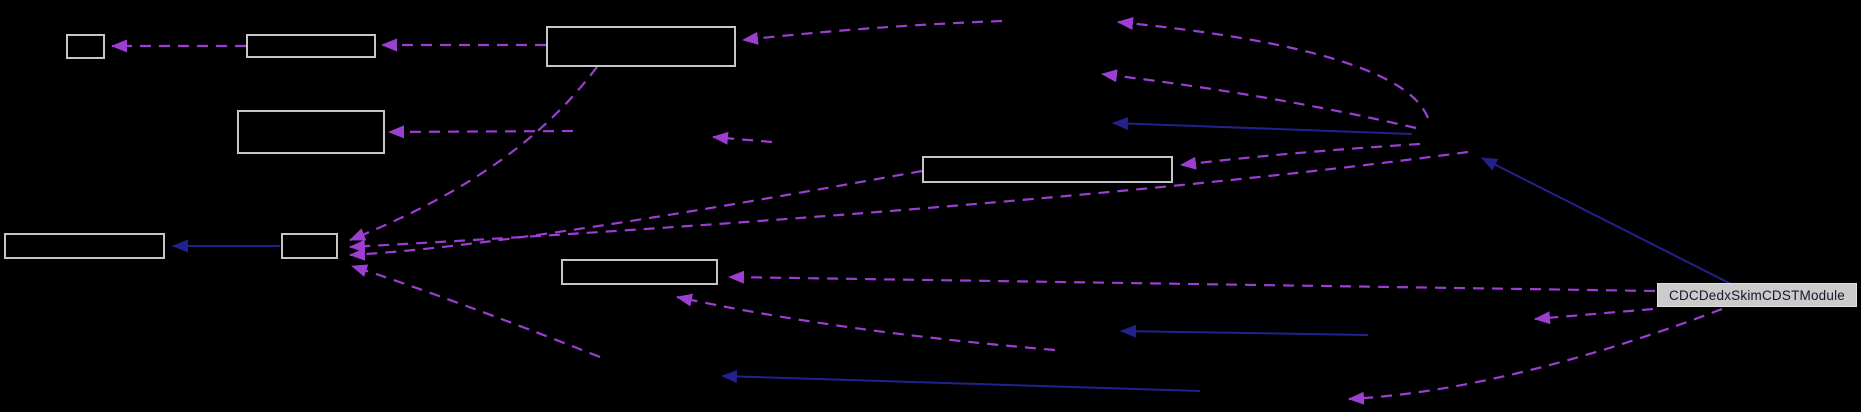 This screenshot has width=1861, height=412. What do you see at coordinates (1594, 316) in the screenshot?
I see `edge-skim-short-left` at bounding box center [1594, 316].